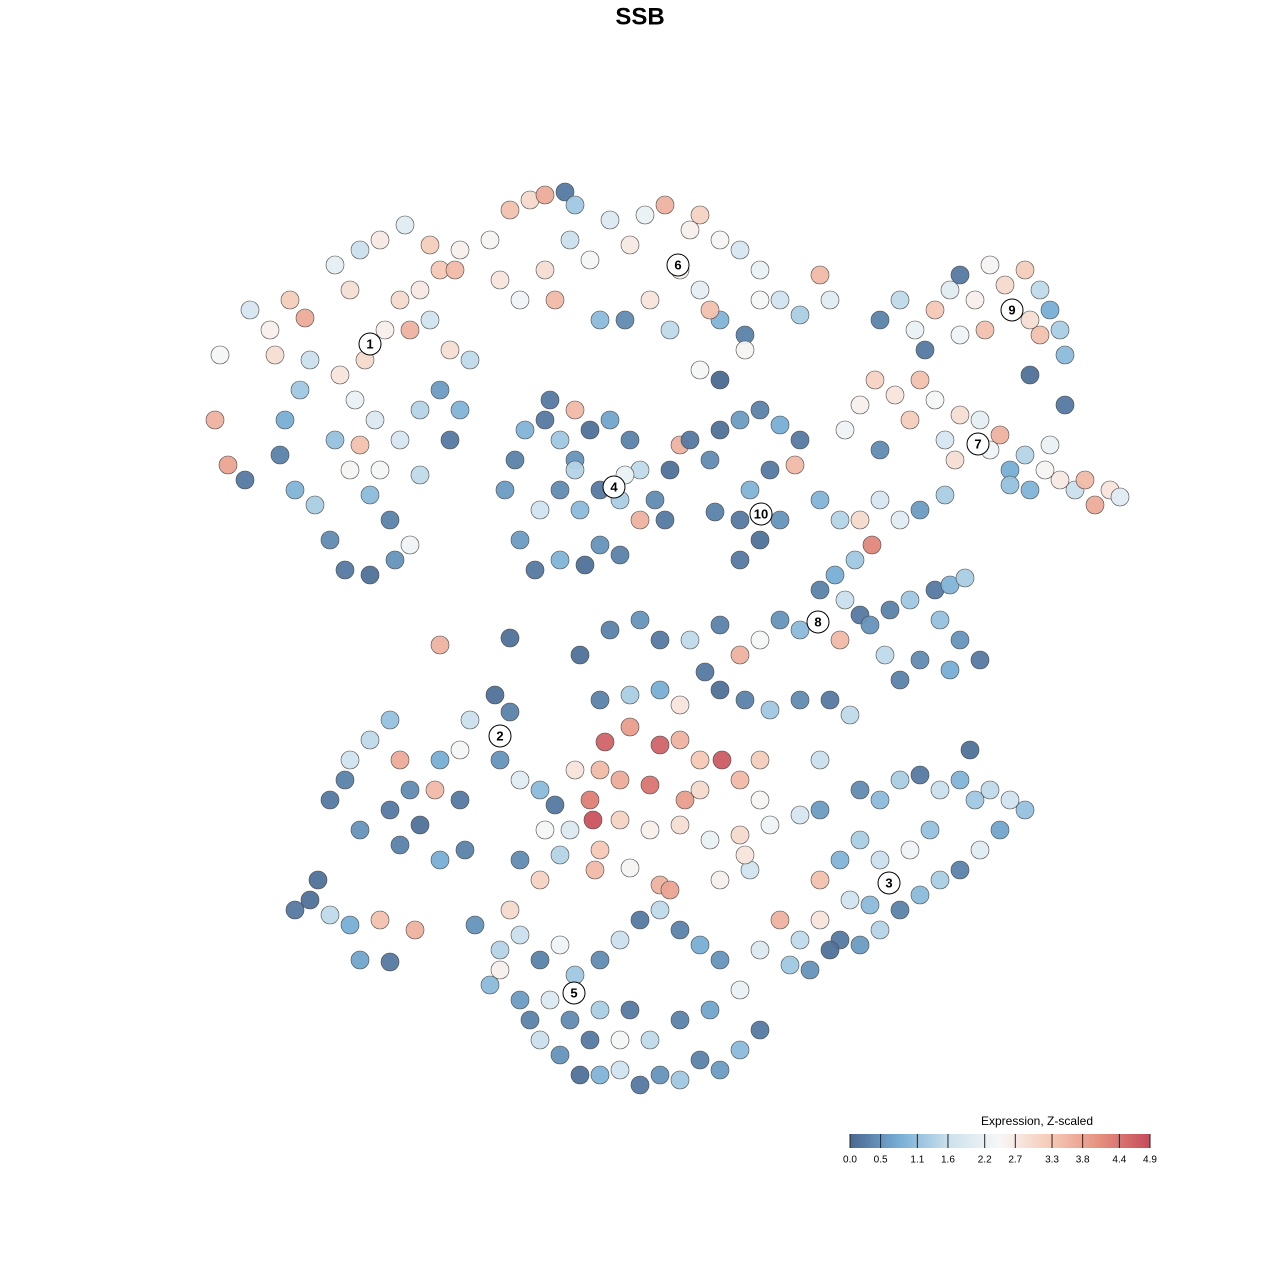  Describe the element at coordinates (1015, 1160) in the screenshot. I see `colorbar-tick-label: 2.7` at that location.